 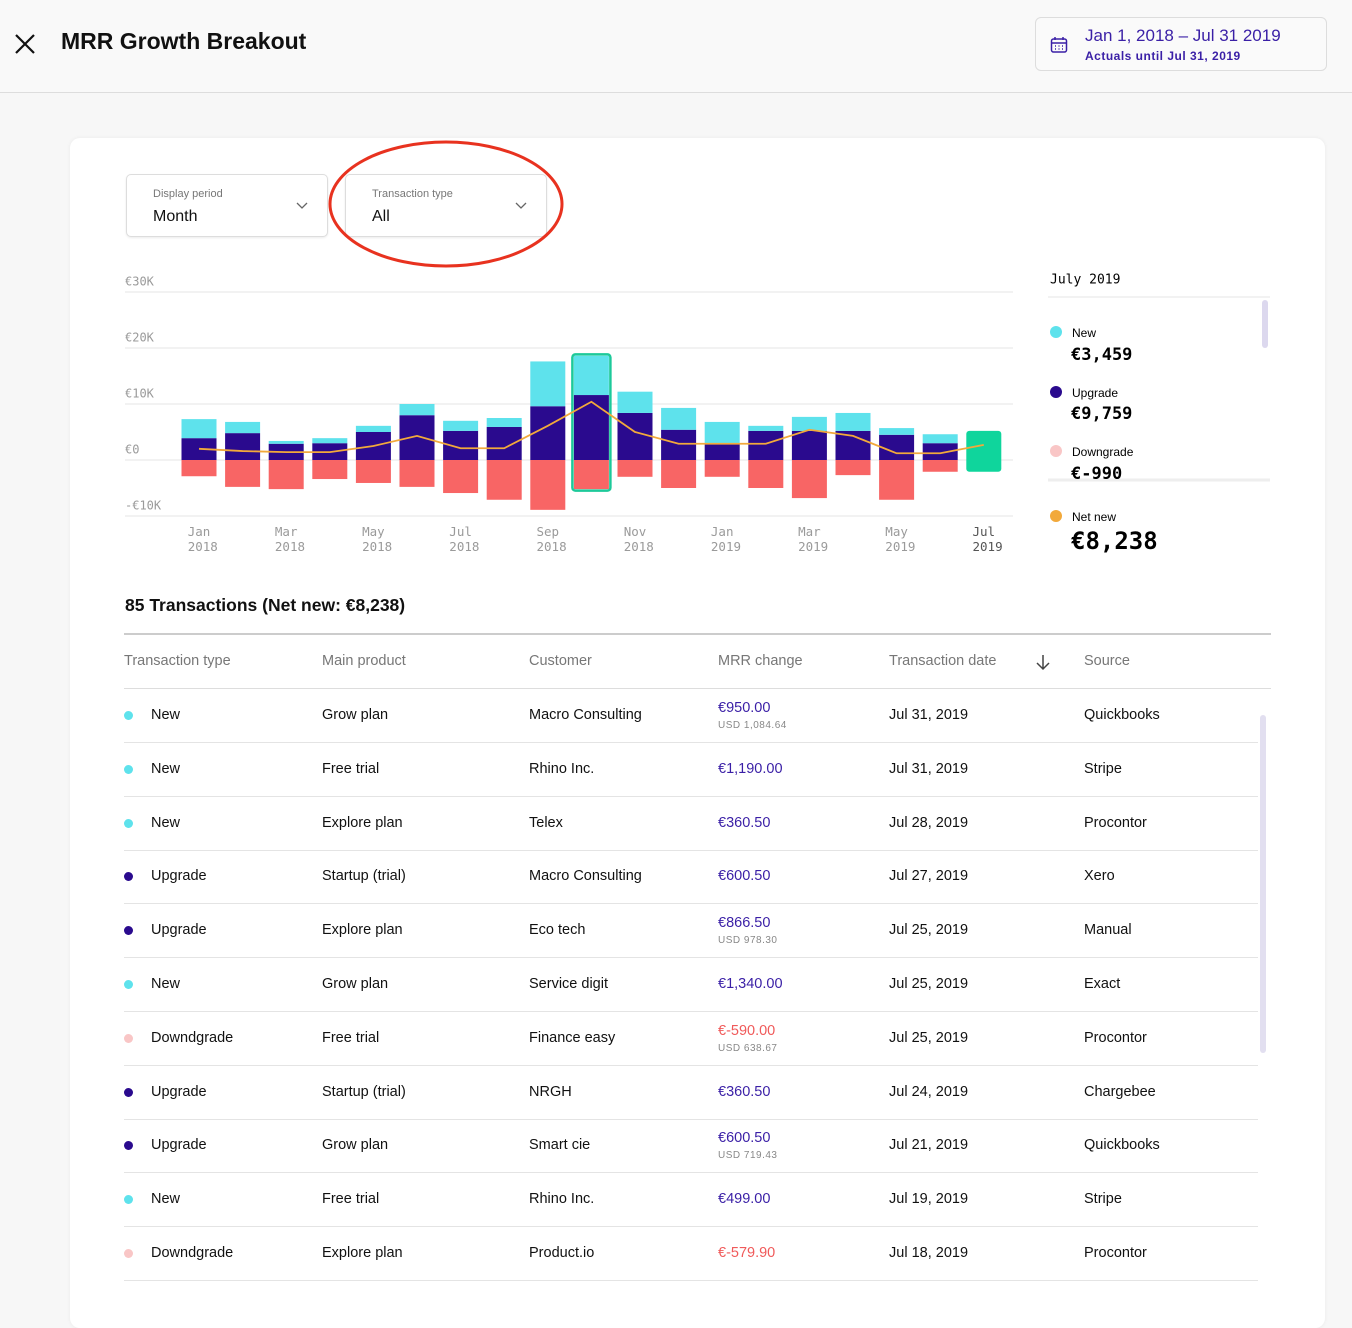 What do you see at coordinates (412, 194) in the screenshot?
I see `filter-label: Transaction type` at bounding box center [412, 194].